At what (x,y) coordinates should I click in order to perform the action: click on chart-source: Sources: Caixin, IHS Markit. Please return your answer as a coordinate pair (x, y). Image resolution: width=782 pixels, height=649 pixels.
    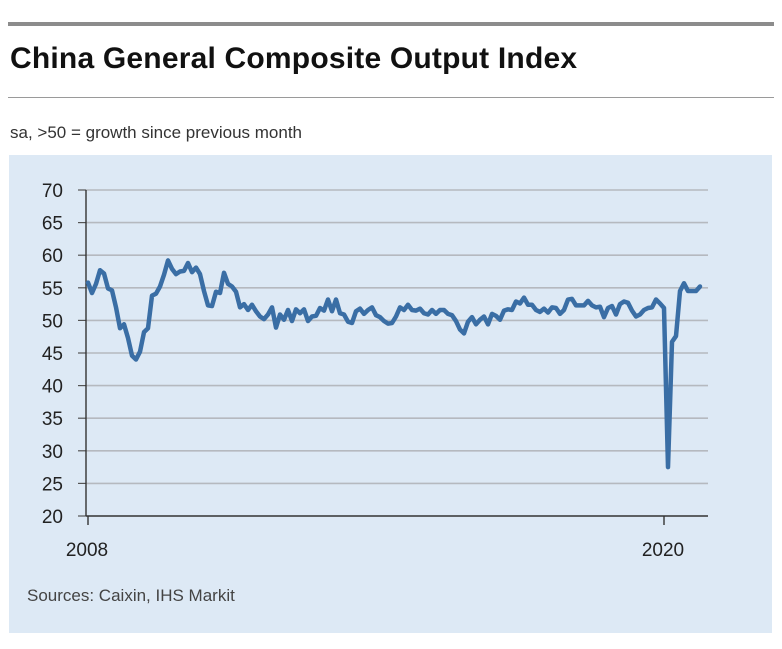
    Looking at the image, I should click on (131, 595).